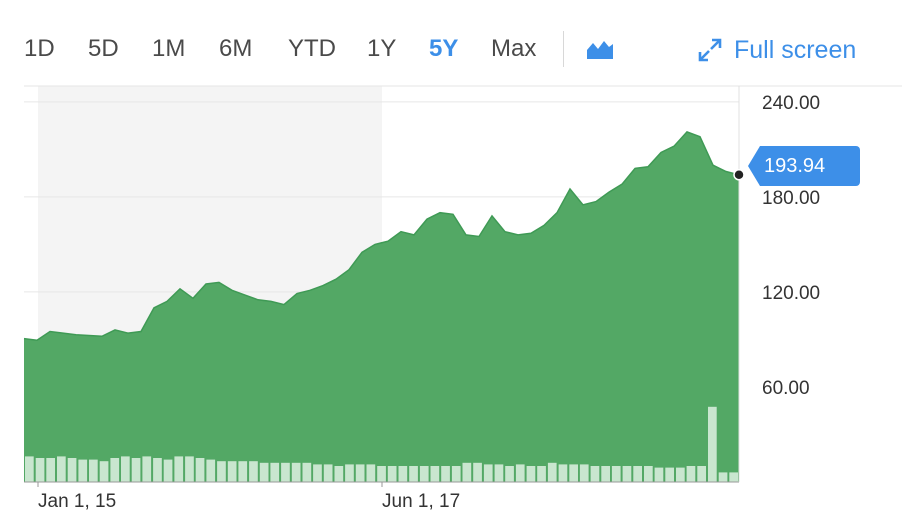 Image resolution: width=902 pixels, height=530 pixels. What do you see at coordinates (39, 48) in the screenshot?
I see `range-button-1d: 1D` at bounding box center [39, 48].